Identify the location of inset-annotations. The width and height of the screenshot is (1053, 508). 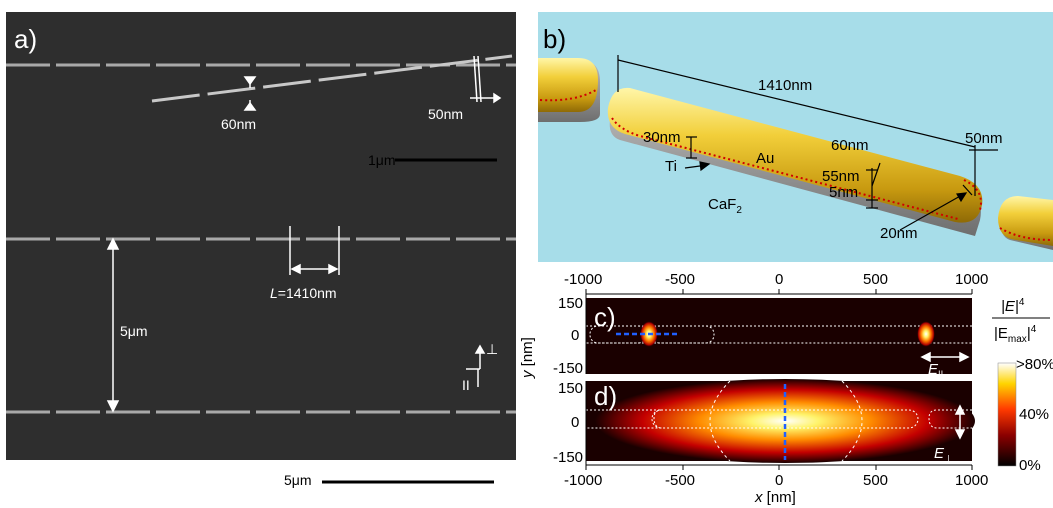
(372, 83).